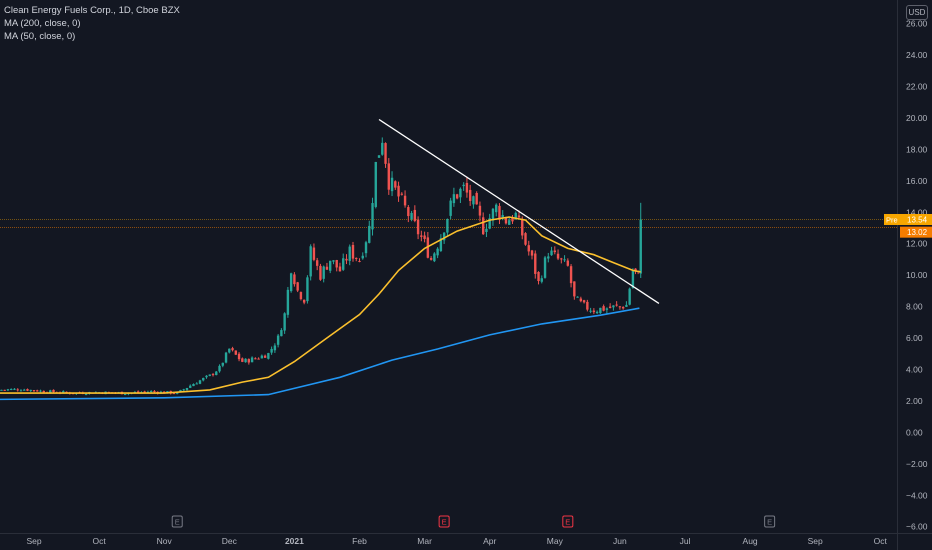 The height and width of the screenshot is (550, 932). What do you see at coordinates (165, 541) in the screenshot?
I see `x-tick-label: Nov` at bounding box center [165, 541].